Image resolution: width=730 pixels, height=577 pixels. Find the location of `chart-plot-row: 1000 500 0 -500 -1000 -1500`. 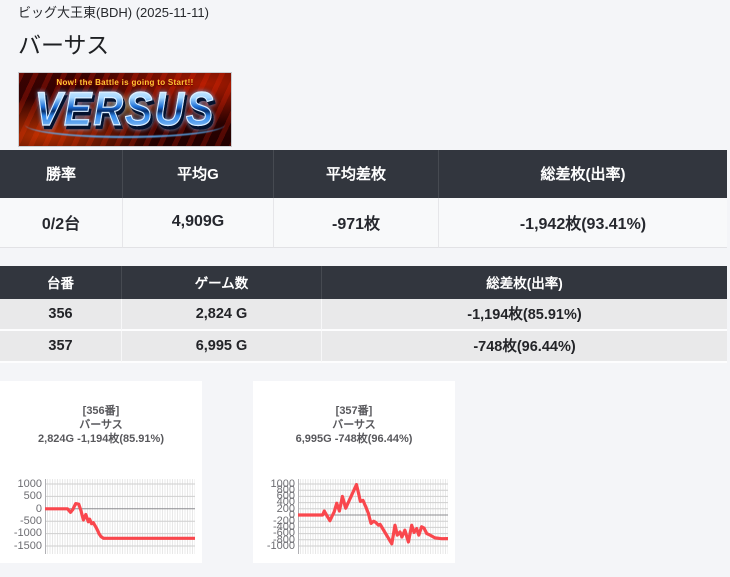

chart-plot-row: 1000 500 0 -500 -1000 -1500 is located at coordinates (101, 515).